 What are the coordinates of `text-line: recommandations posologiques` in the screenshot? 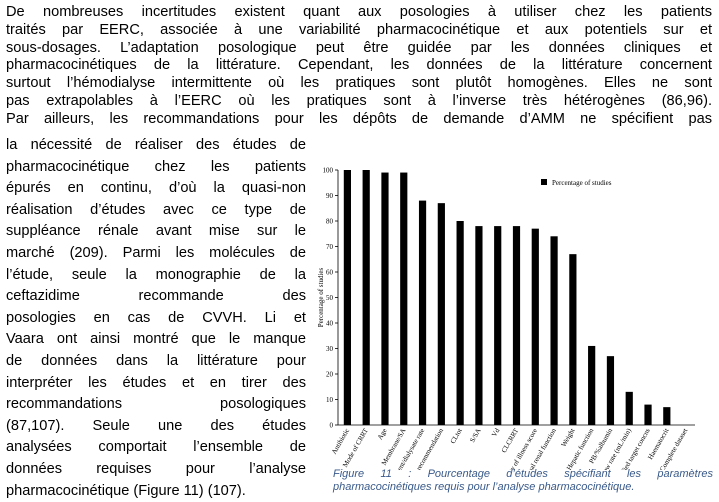 It's located at (156, 404).